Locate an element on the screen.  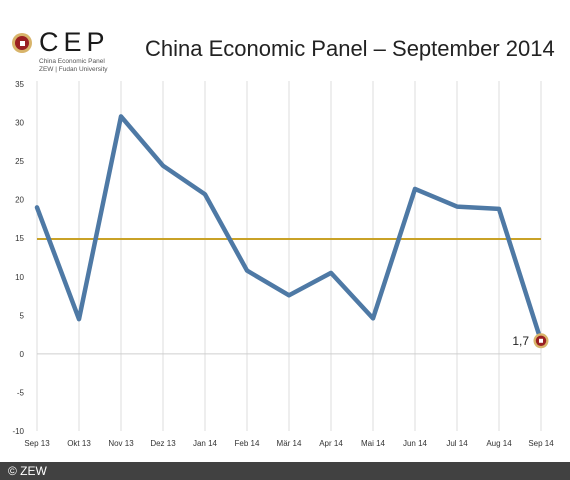
y-tick-label: 10 is located at coordinates (19, 277).